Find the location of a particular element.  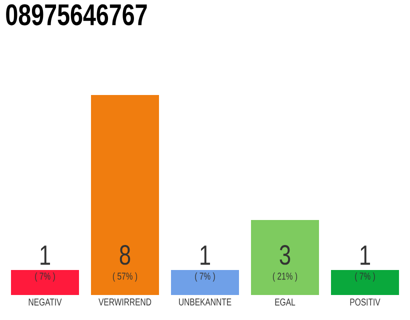

x-tick-label: NEGATIV is located at coordinates (45, 302).